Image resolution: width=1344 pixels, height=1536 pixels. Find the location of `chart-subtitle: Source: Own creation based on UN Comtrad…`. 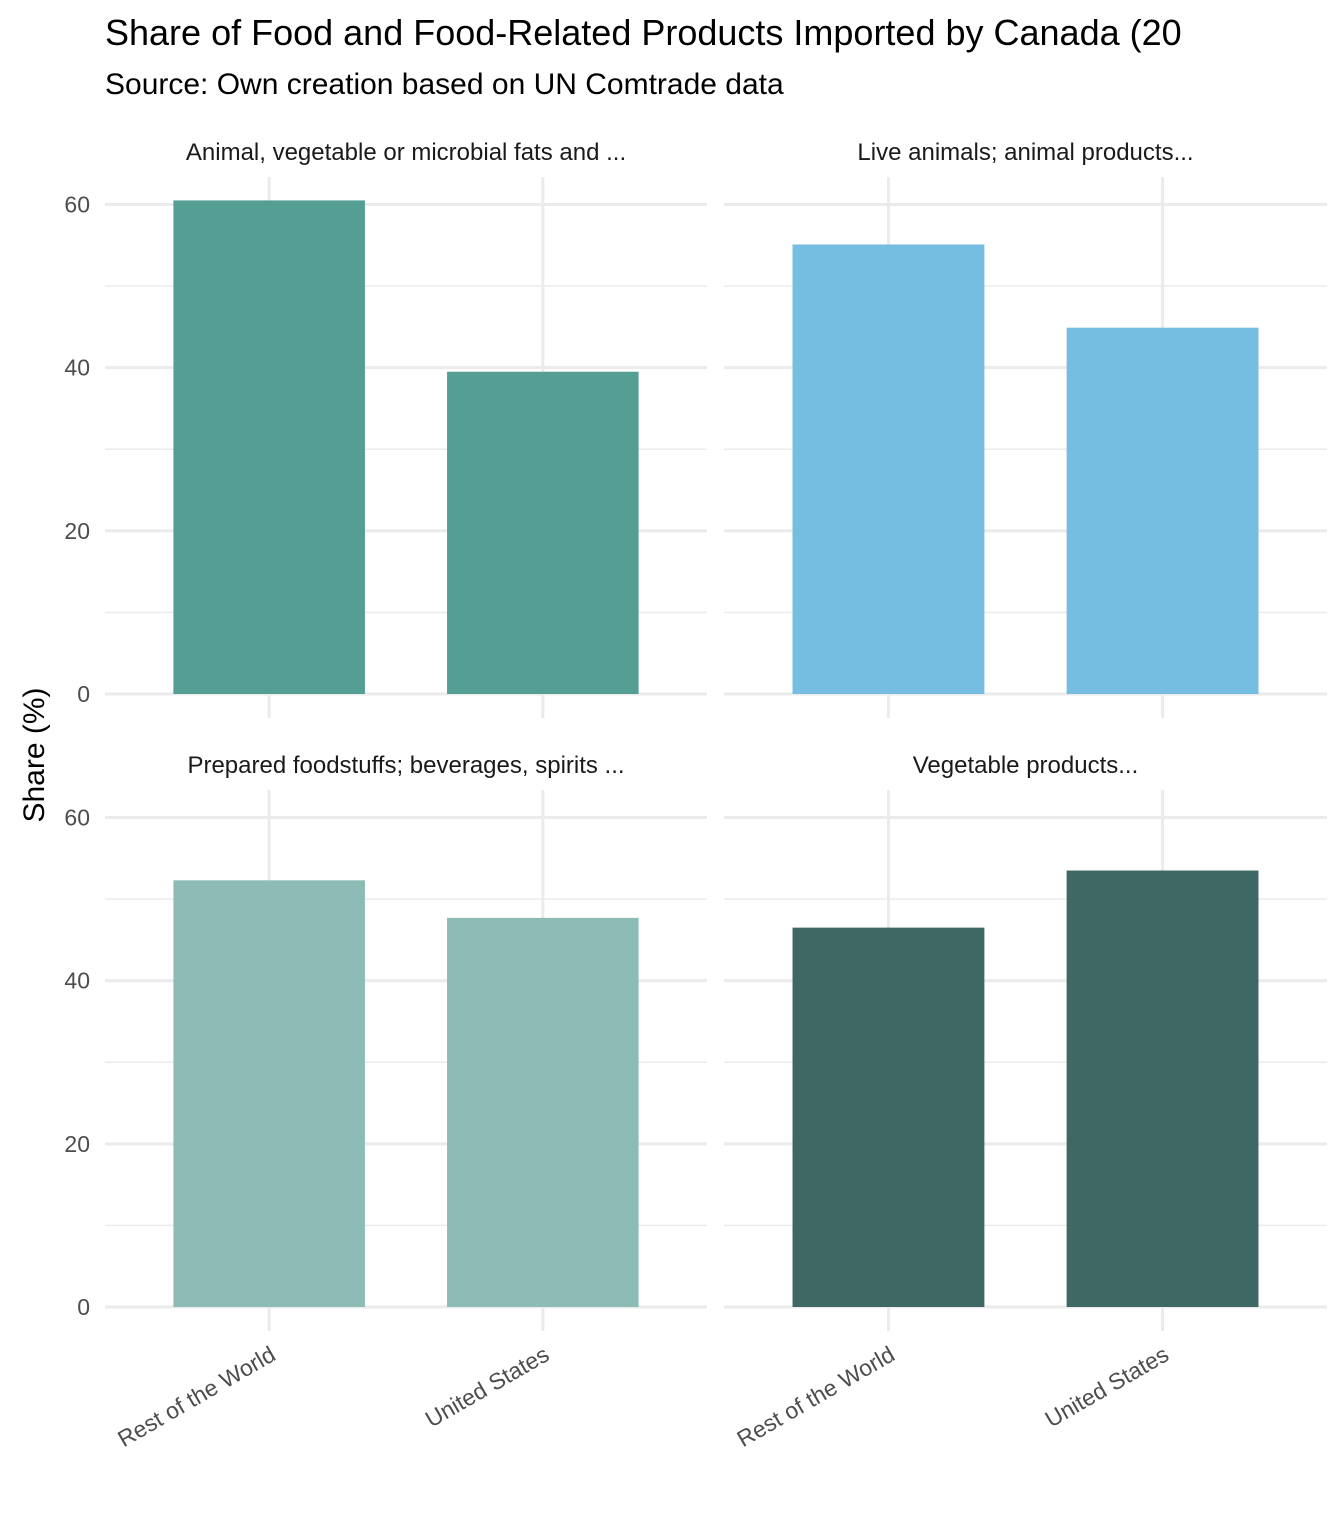

chart-subtitle: Source: Own creation based on UN Comtrad… is located at coordinates (444, 84).